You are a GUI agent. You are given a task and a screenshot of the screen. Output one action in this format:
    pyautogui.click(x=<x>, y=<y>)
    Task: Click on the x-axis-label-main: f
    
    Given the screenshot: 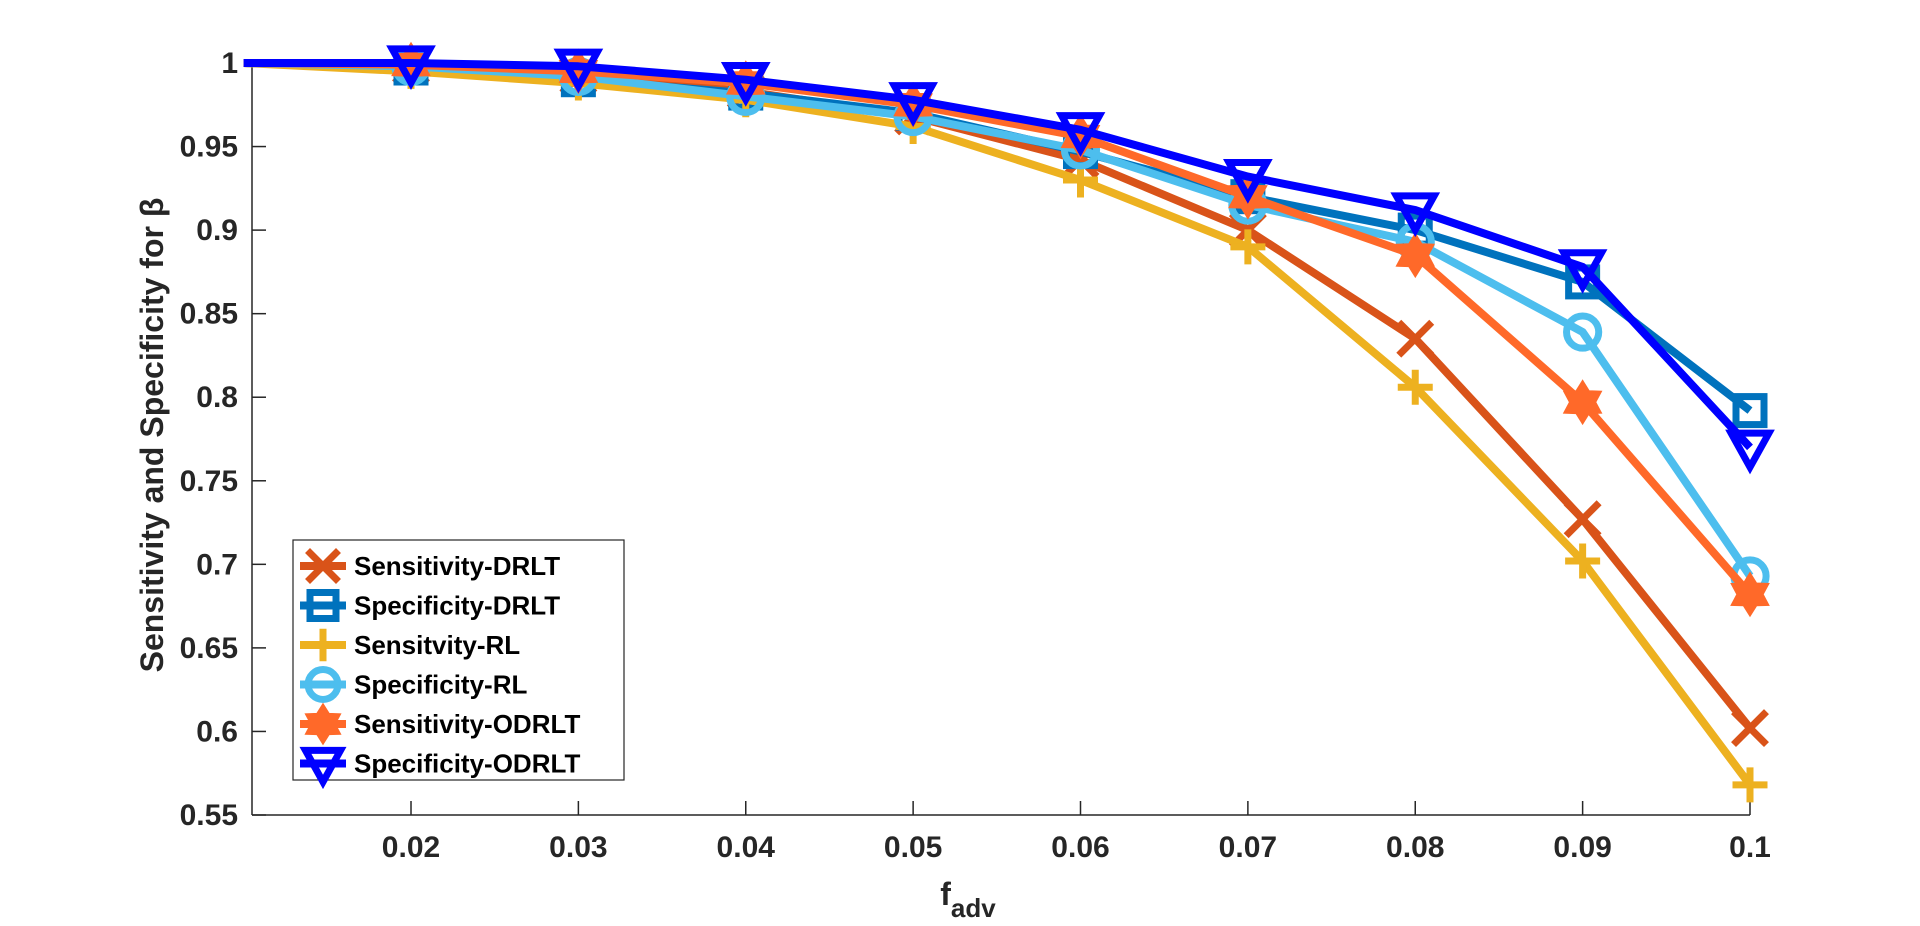 What is the action you would take?
    pyautogui.click(x=945, y=894)
    